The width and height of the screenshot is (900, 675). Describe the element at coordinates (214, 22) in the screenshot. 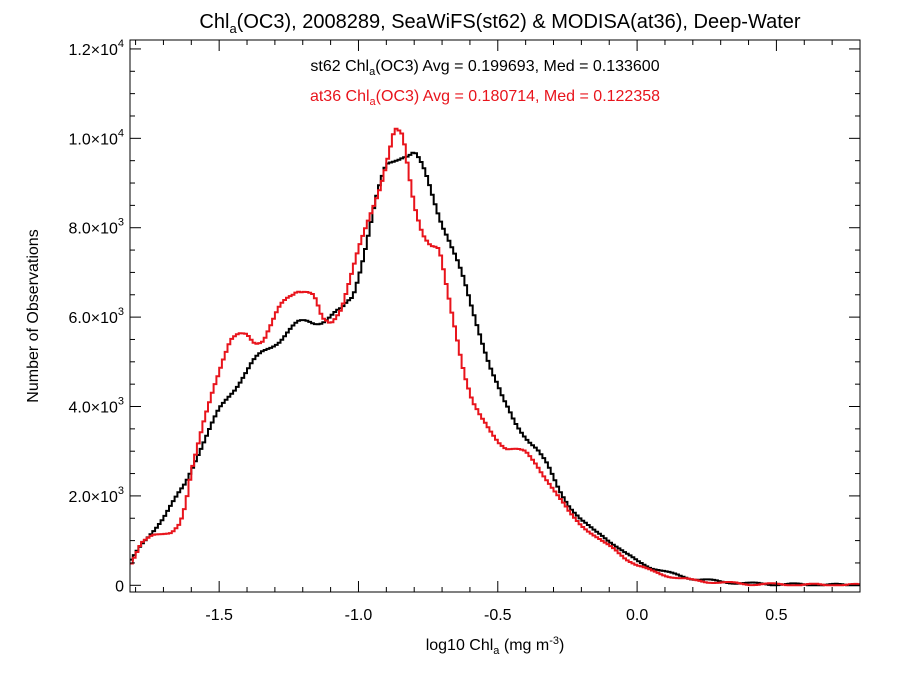

I see `chart-title-pre: Chl` at that location.